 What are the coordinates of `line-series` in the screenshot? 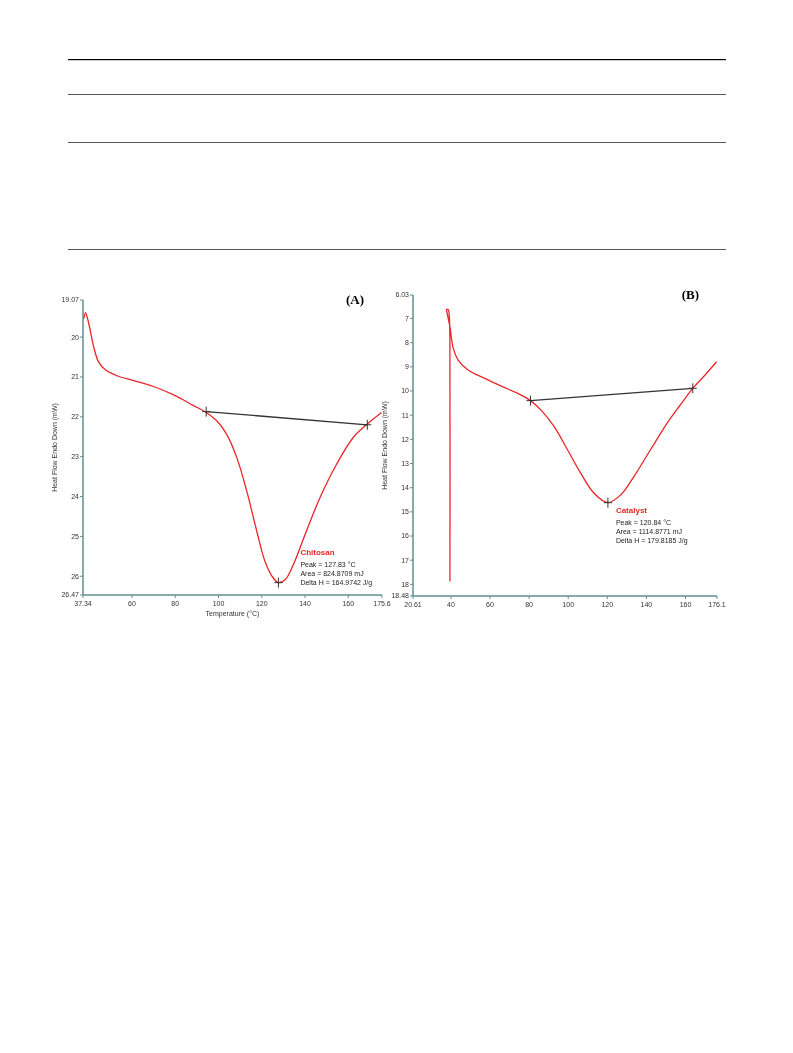 It's located at (581, 445).